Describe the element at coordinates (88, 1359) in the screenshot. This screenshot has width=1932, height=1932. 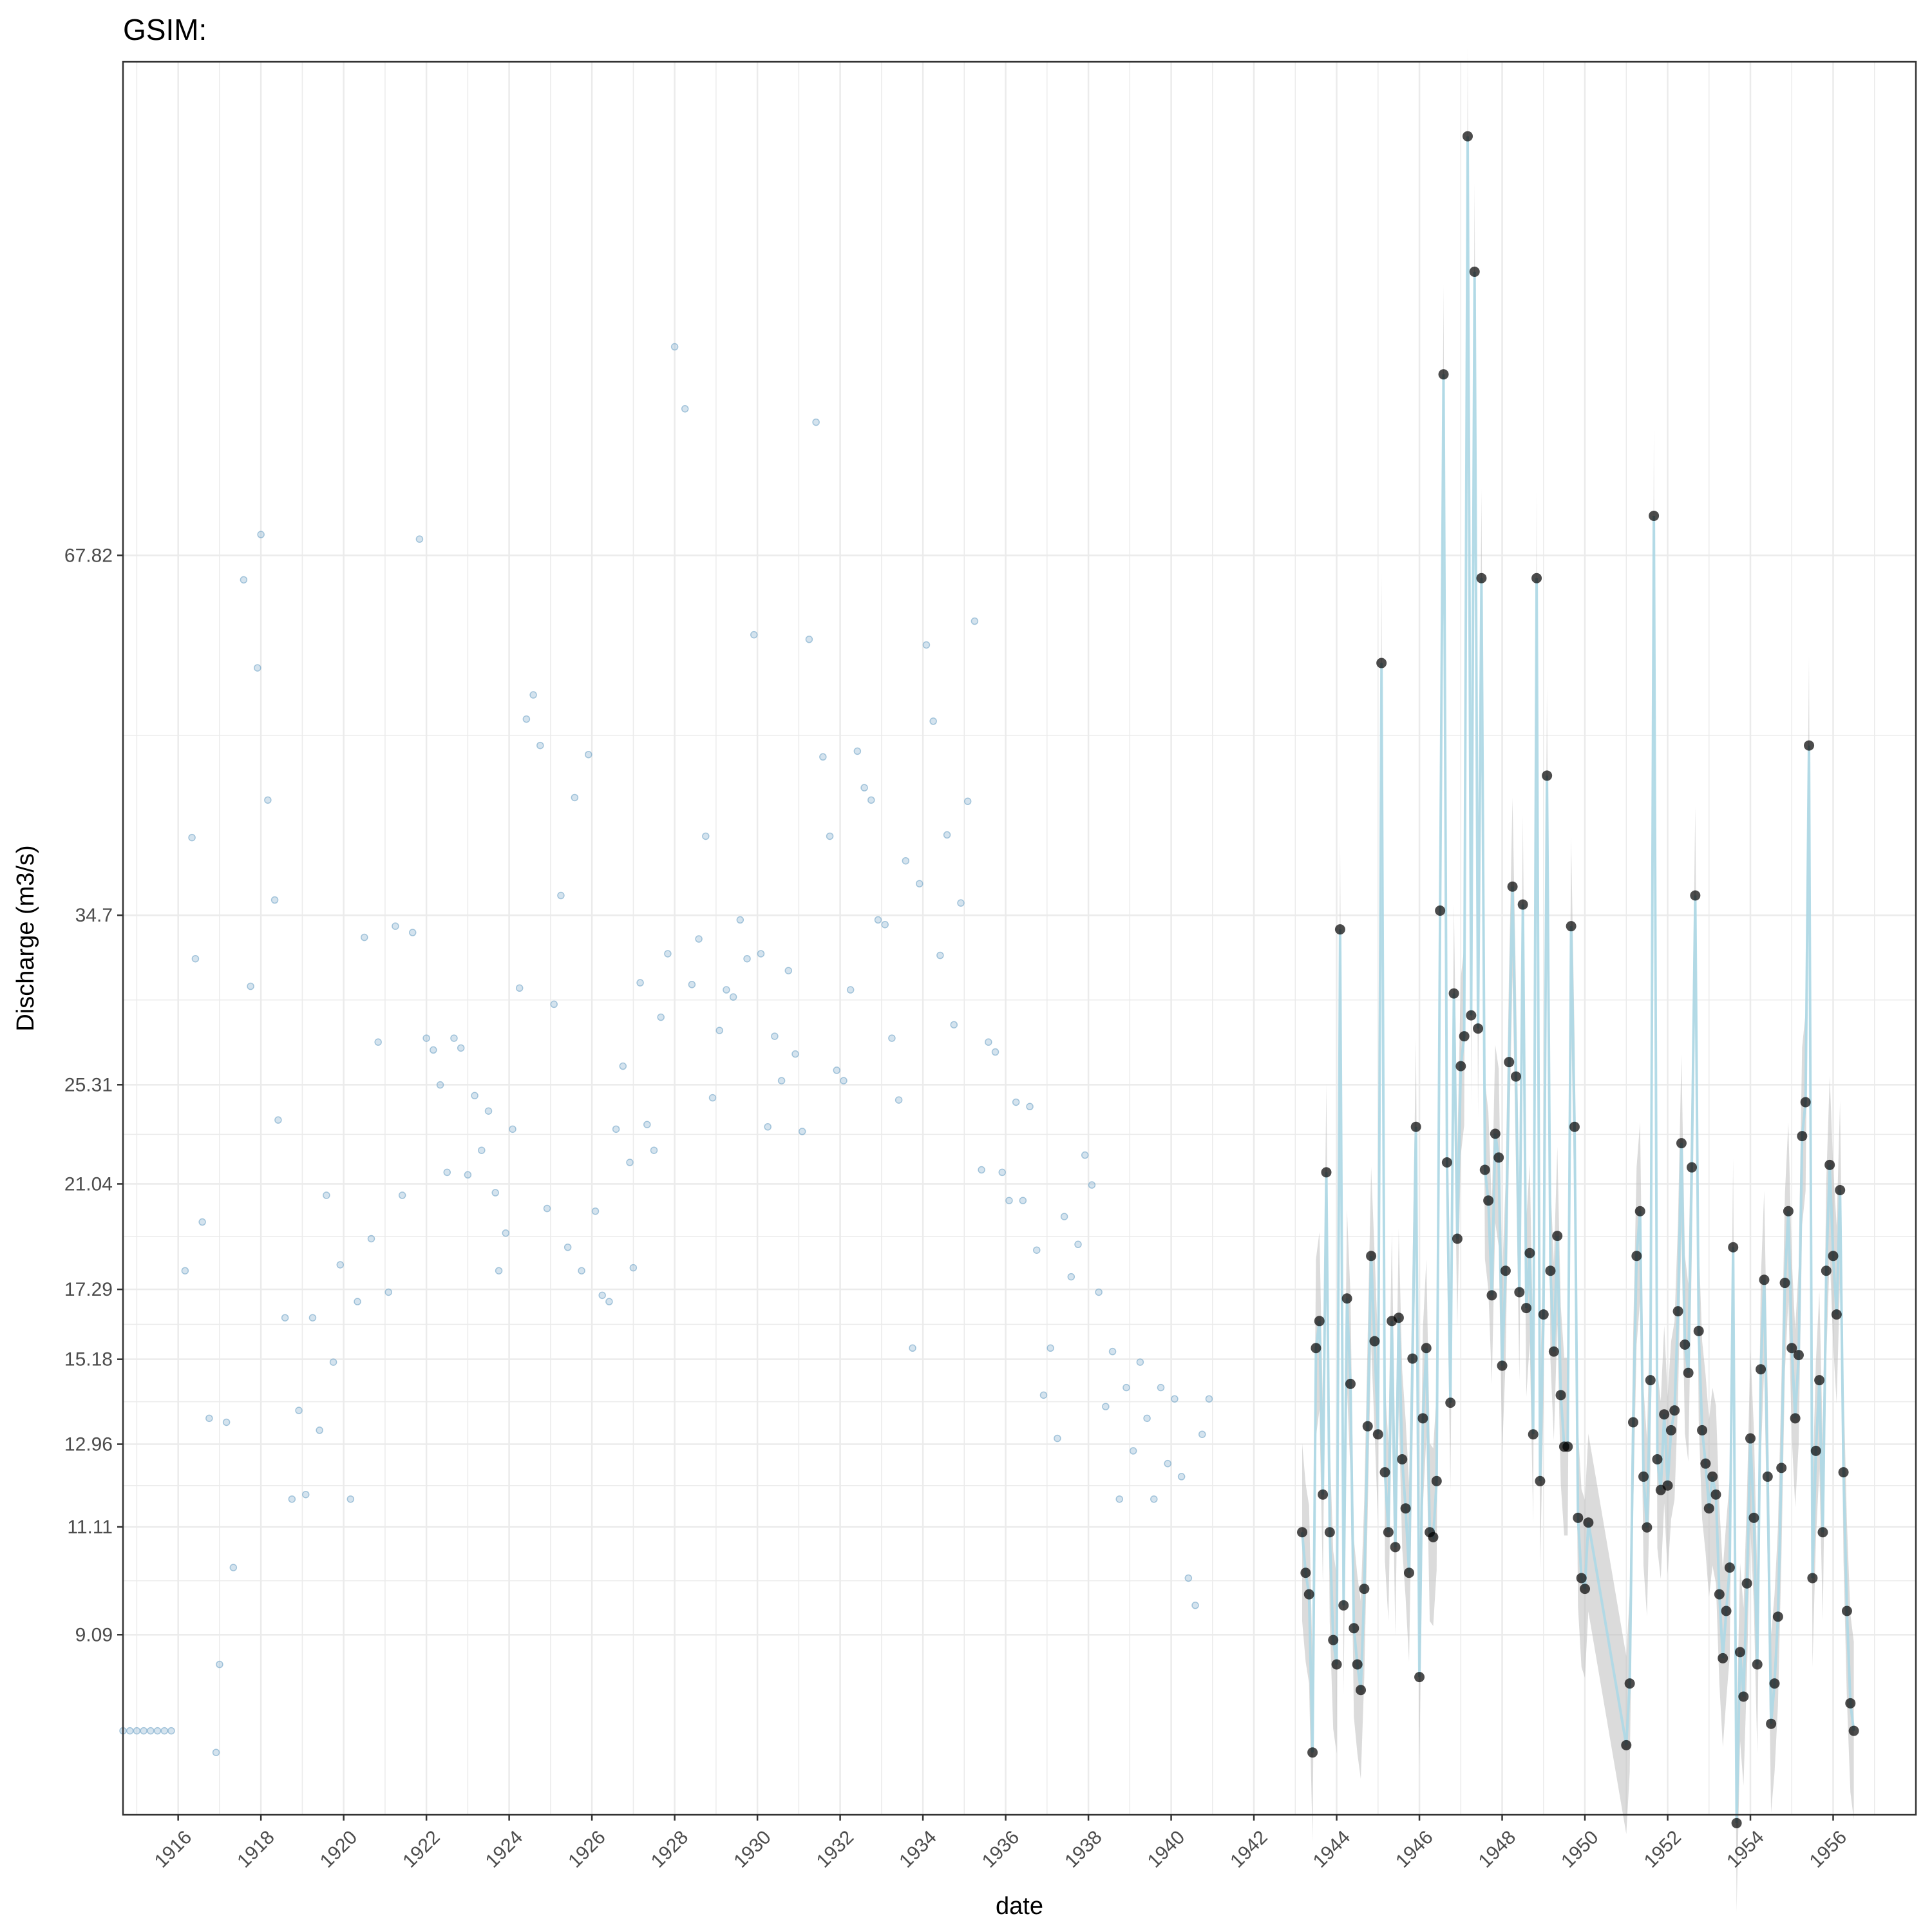
I see `y-tick-label: 15.18` at that location.